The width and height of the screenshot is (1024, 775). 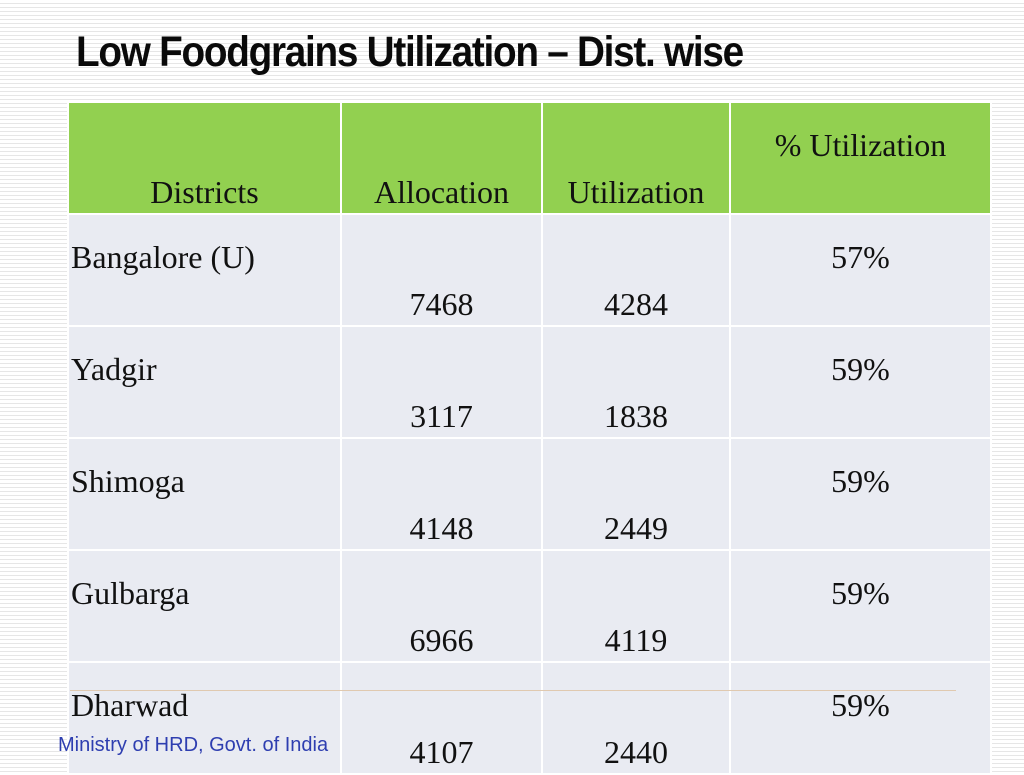 What do you see at coordinates (513, 690) in the screenshot?
I see `footer-divider` at bounding box center [513, 690].